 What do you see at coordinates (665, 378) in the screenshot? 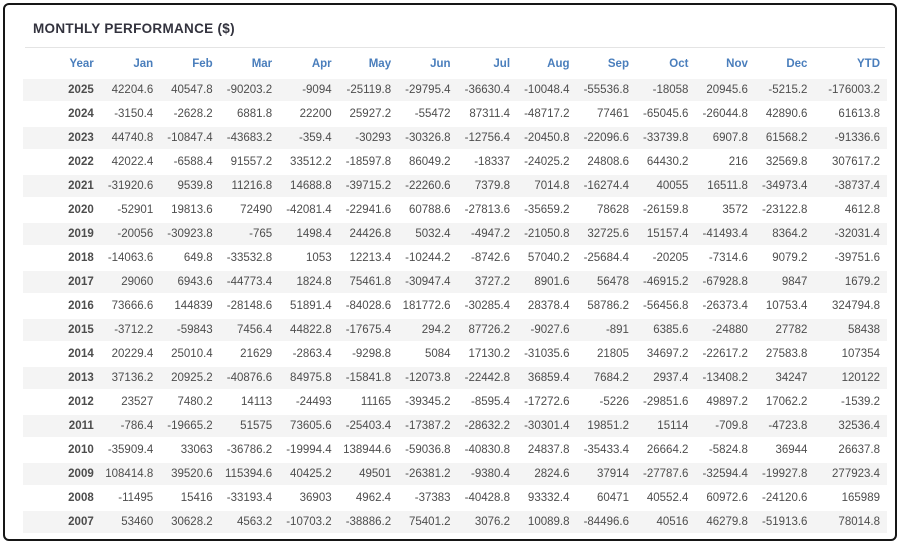
I see `value-cell: 2937.4` at bounding box center [665, 378].